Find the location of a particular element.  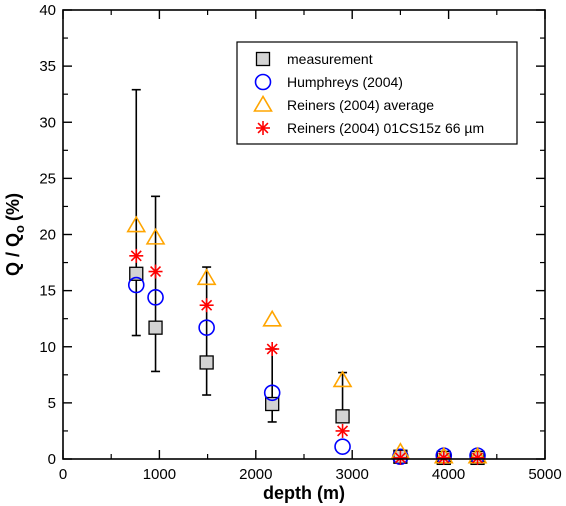

legend-label: Reiners (2004) average is located at coordinates (360, 105).